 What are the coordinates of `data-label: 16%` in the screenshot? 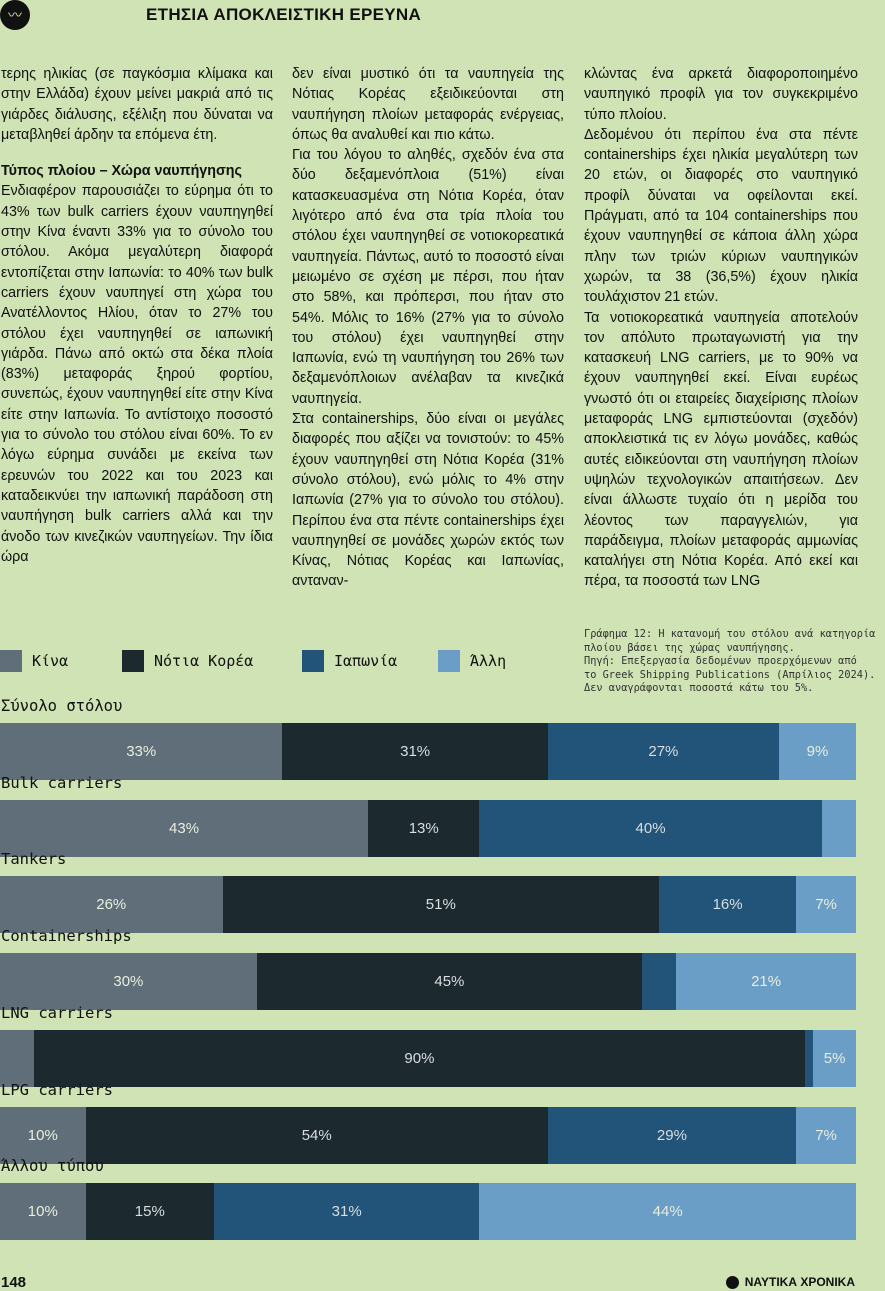 It's located at (727, 904).